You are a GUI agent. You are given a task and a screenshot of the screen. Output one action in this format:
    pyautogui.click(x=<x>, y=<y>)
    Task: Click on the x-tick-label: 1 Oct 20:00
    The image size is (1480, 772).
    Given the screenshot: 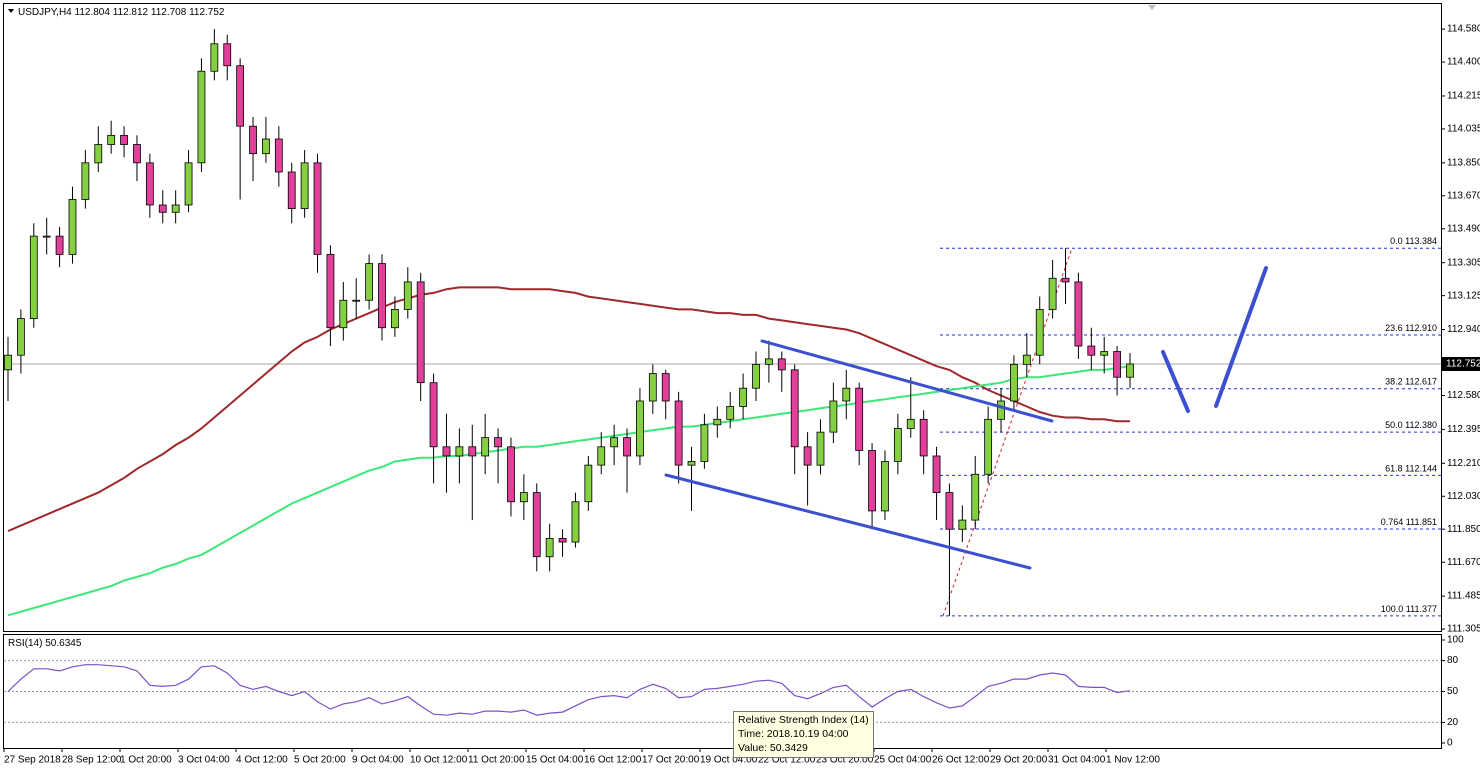 What is the action you would take?
    pyautogui.click(x=146, y=760)
    